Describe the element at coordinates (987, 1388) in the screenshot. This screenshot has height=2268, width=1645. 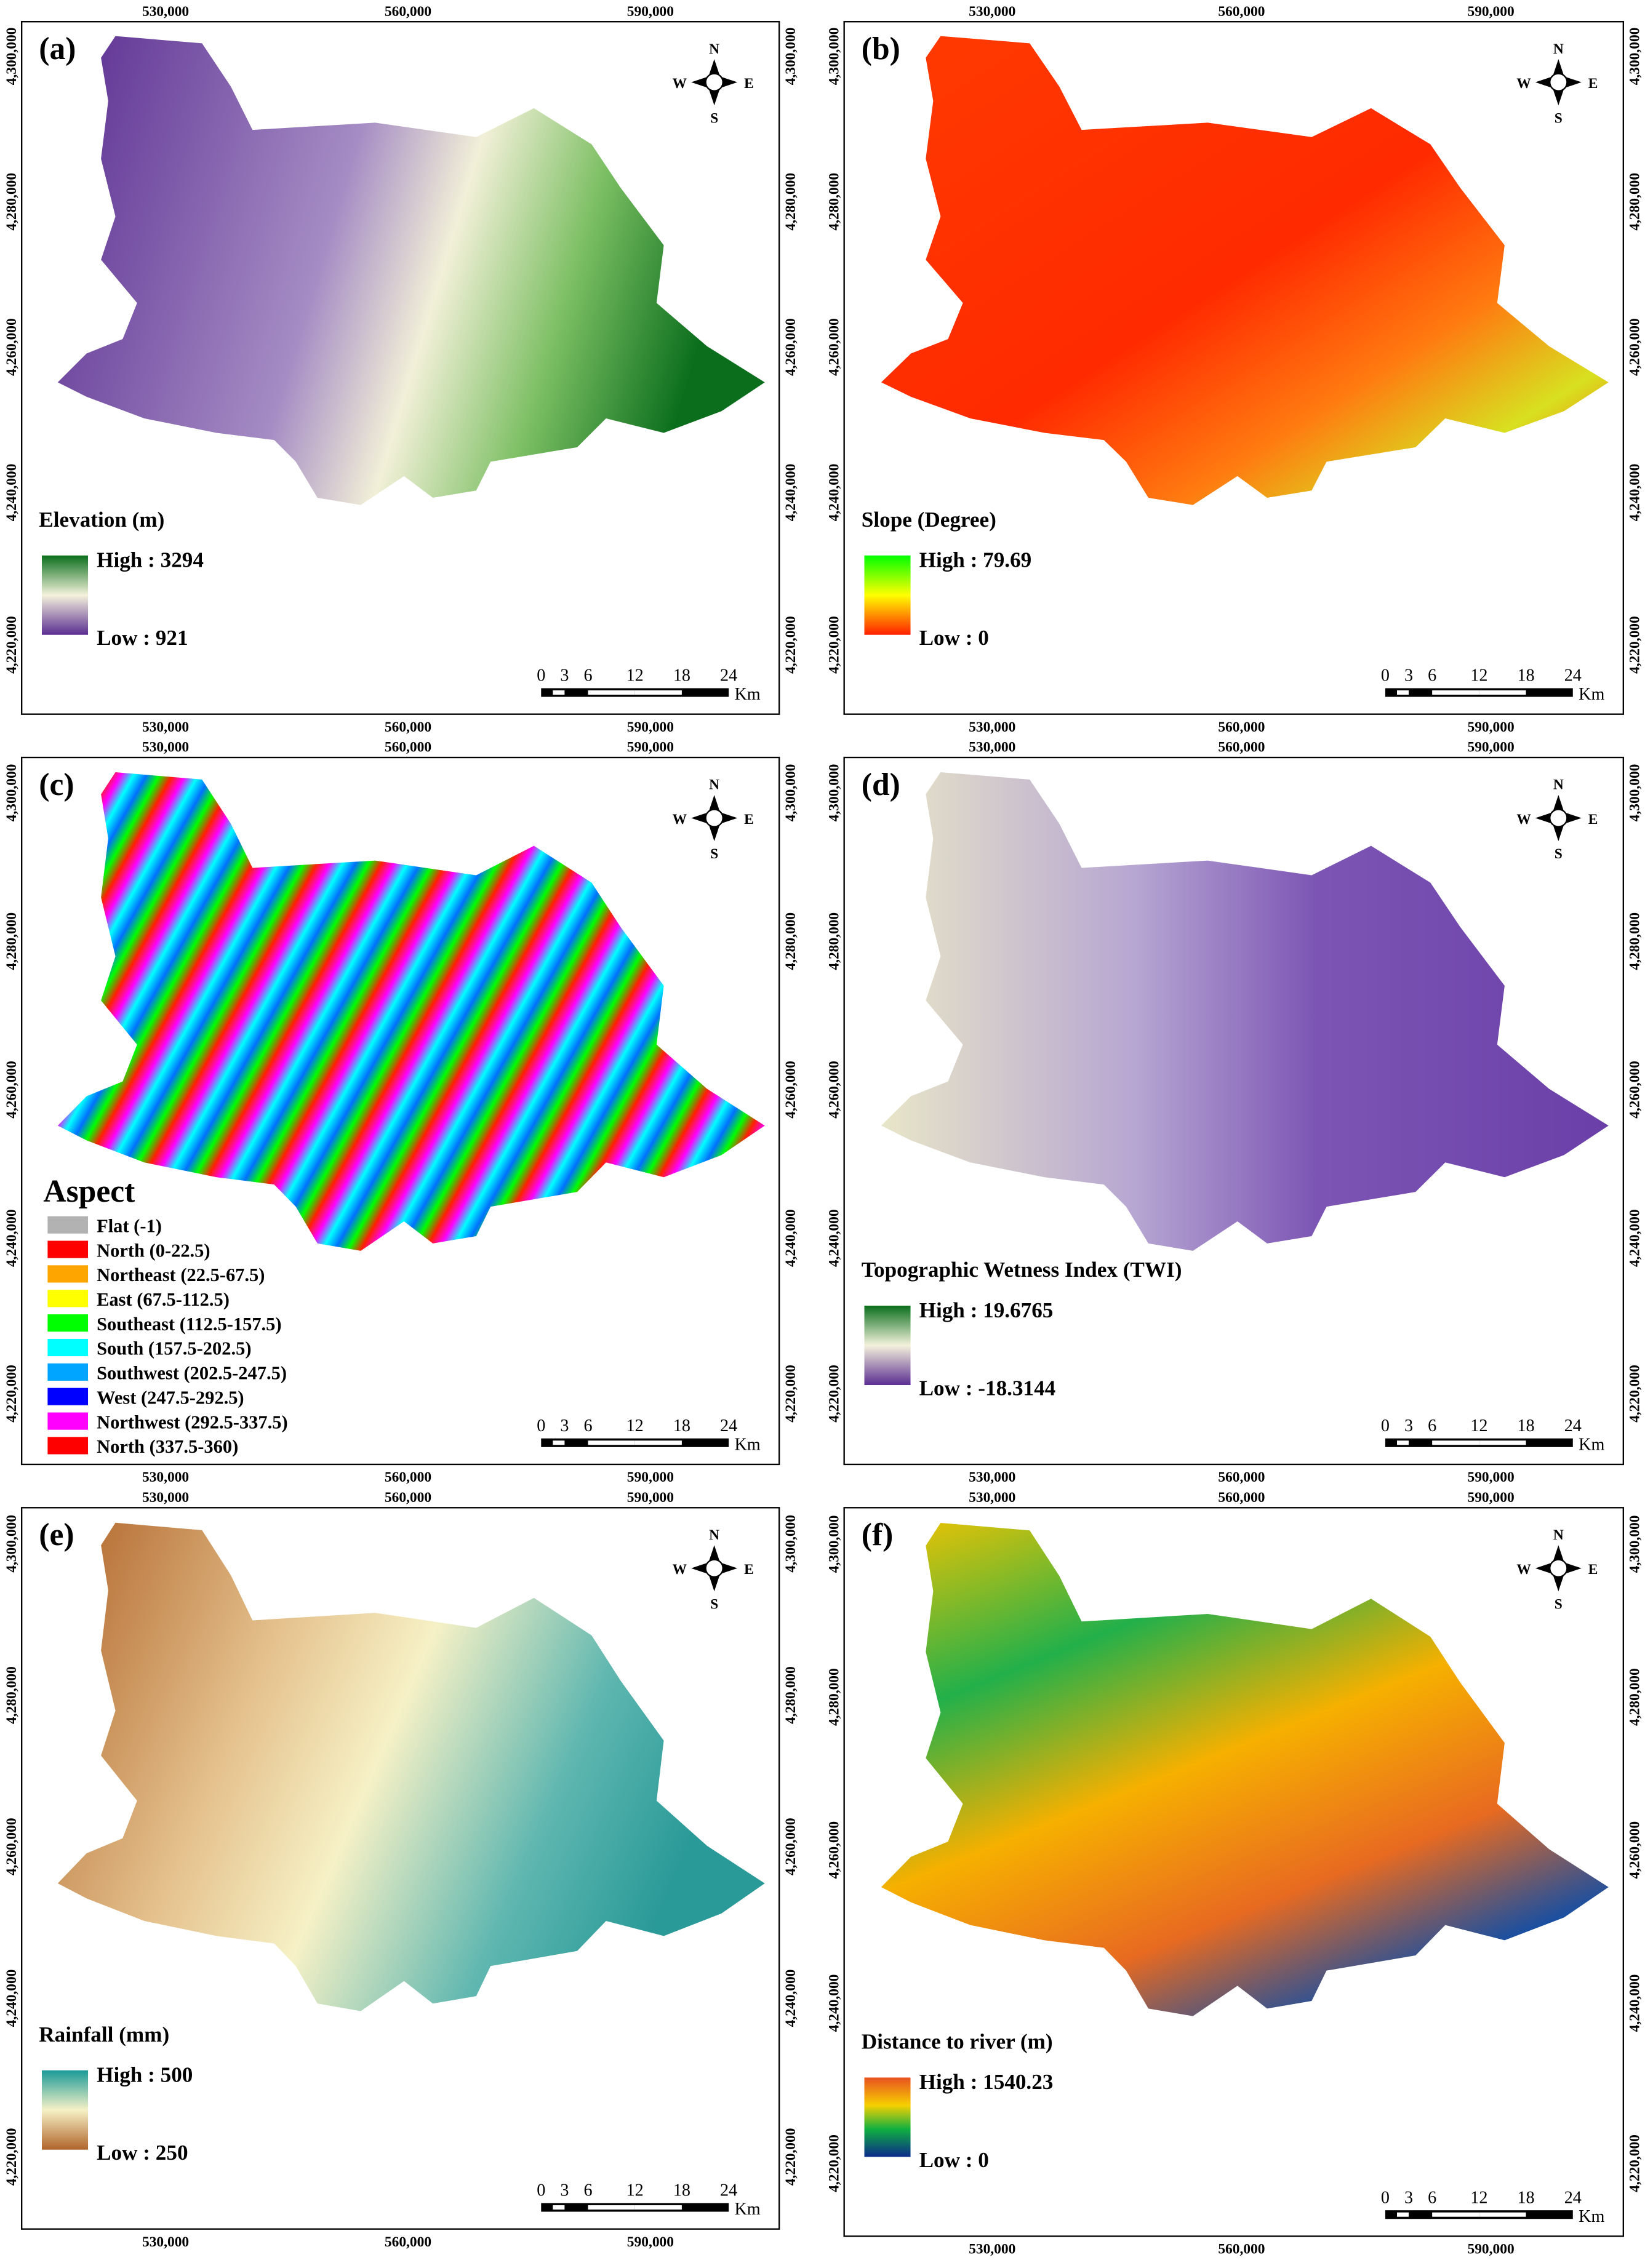
I see `legend-low: Low : -18.3144` at that location.